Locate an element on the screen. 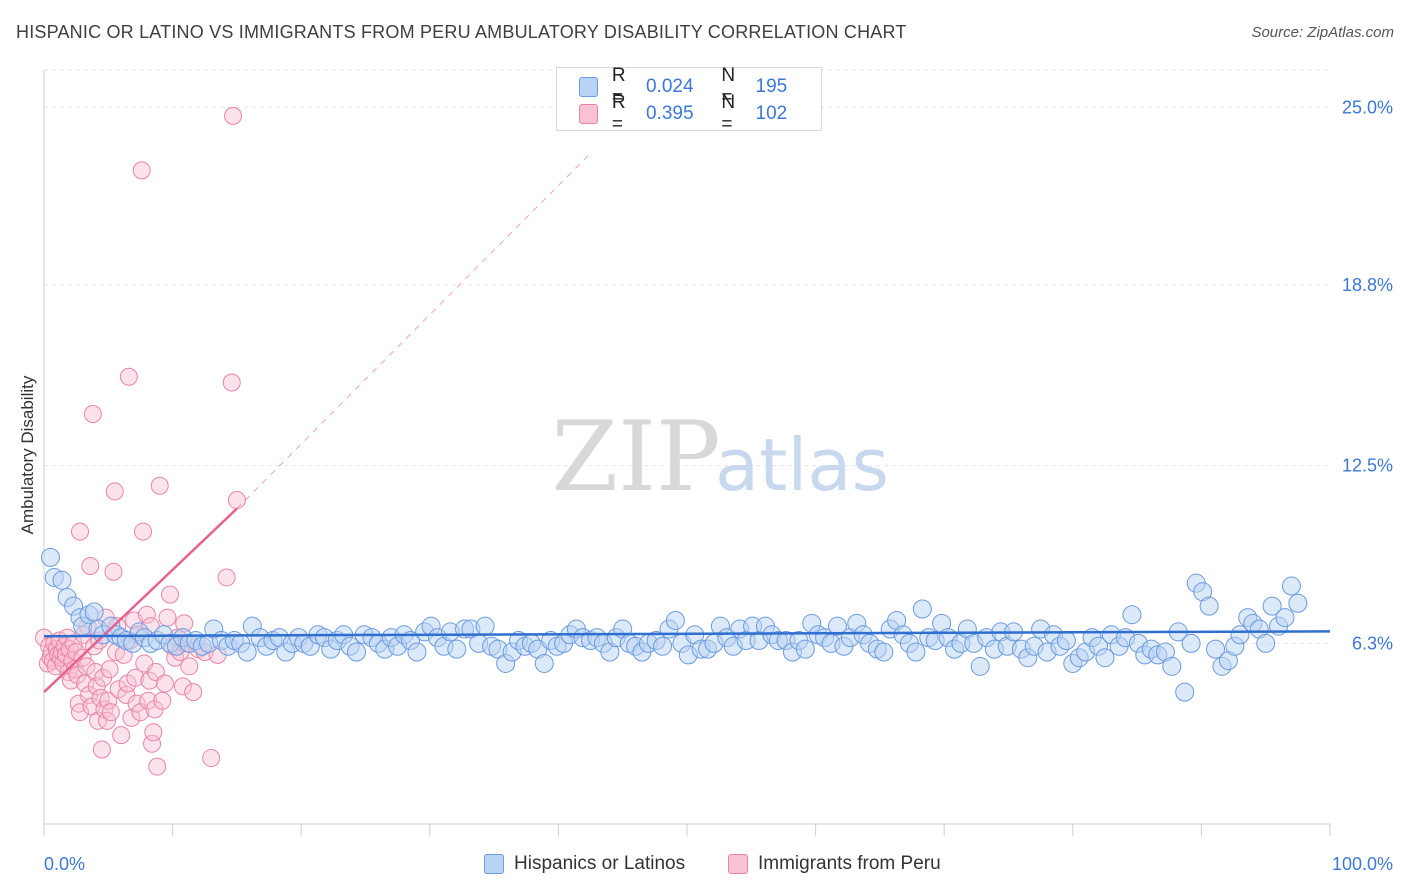 This screenshot has height=892, width=1406. correlation-legend: R = 0.024 N = 195 R = 0.395 N = 102 is located at coordinates (689, 100).